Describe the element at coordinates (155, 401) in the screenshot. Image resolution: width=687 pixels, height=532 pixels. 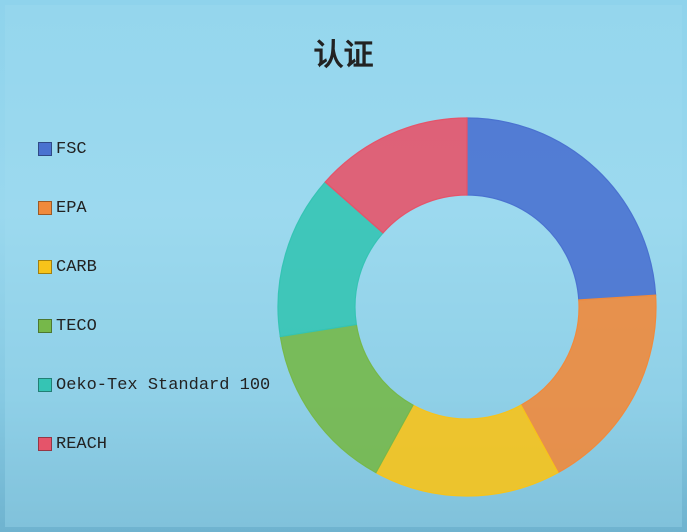
I see `legend-item: Oeko-Tex Standard 100` at that location.